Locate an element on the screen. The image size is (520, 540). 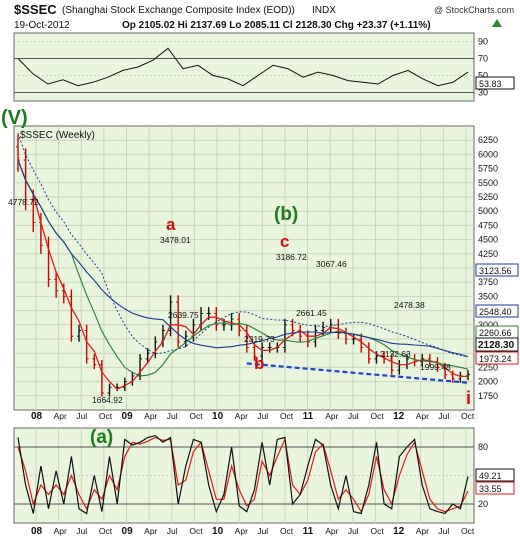
value-tag-3123-text: 3123.56 is located at coordinates (495, 271).